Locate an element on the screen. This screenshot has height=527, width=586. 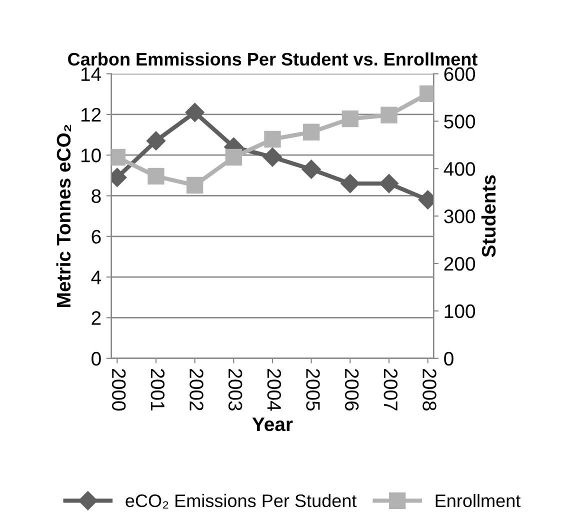
y2-tick-label: 300 is located at coordinates (460, 217).